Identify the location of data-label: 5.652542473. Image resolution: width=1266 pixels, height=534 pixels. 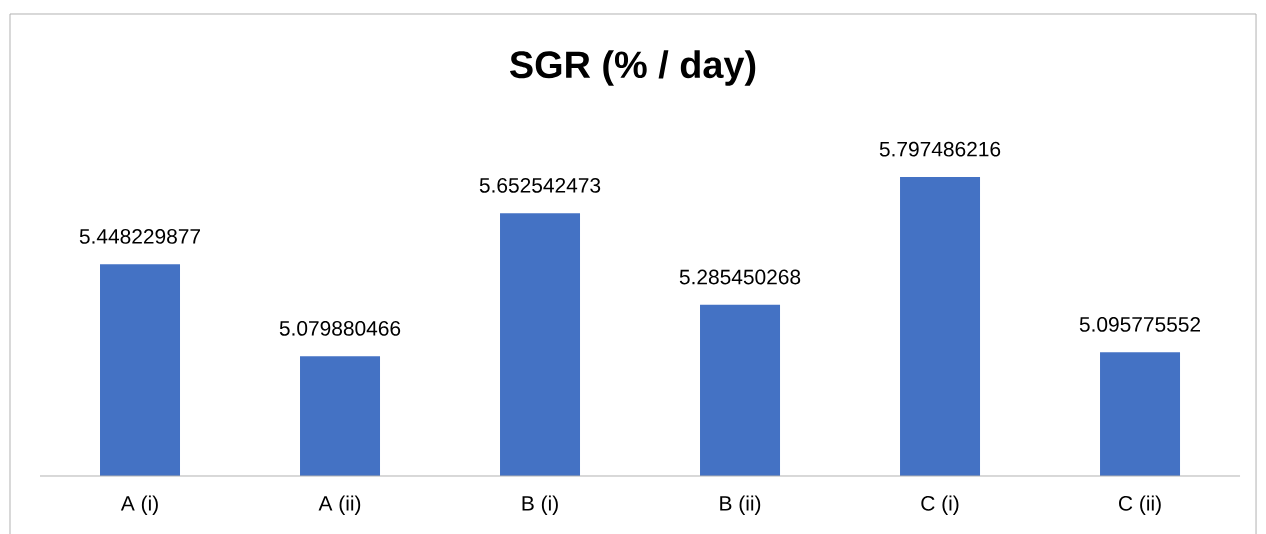
(540, 185).